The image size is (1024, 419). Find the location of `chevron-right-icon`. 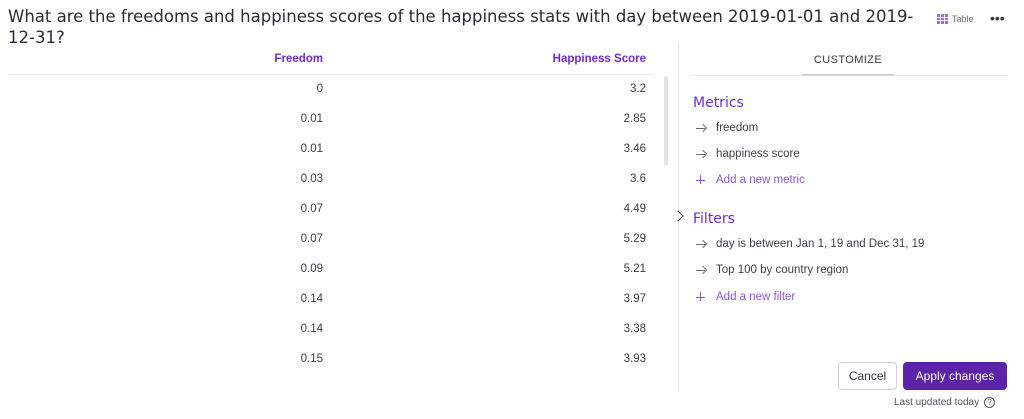

chevron-right-icon is located at coordinates (678, 216).